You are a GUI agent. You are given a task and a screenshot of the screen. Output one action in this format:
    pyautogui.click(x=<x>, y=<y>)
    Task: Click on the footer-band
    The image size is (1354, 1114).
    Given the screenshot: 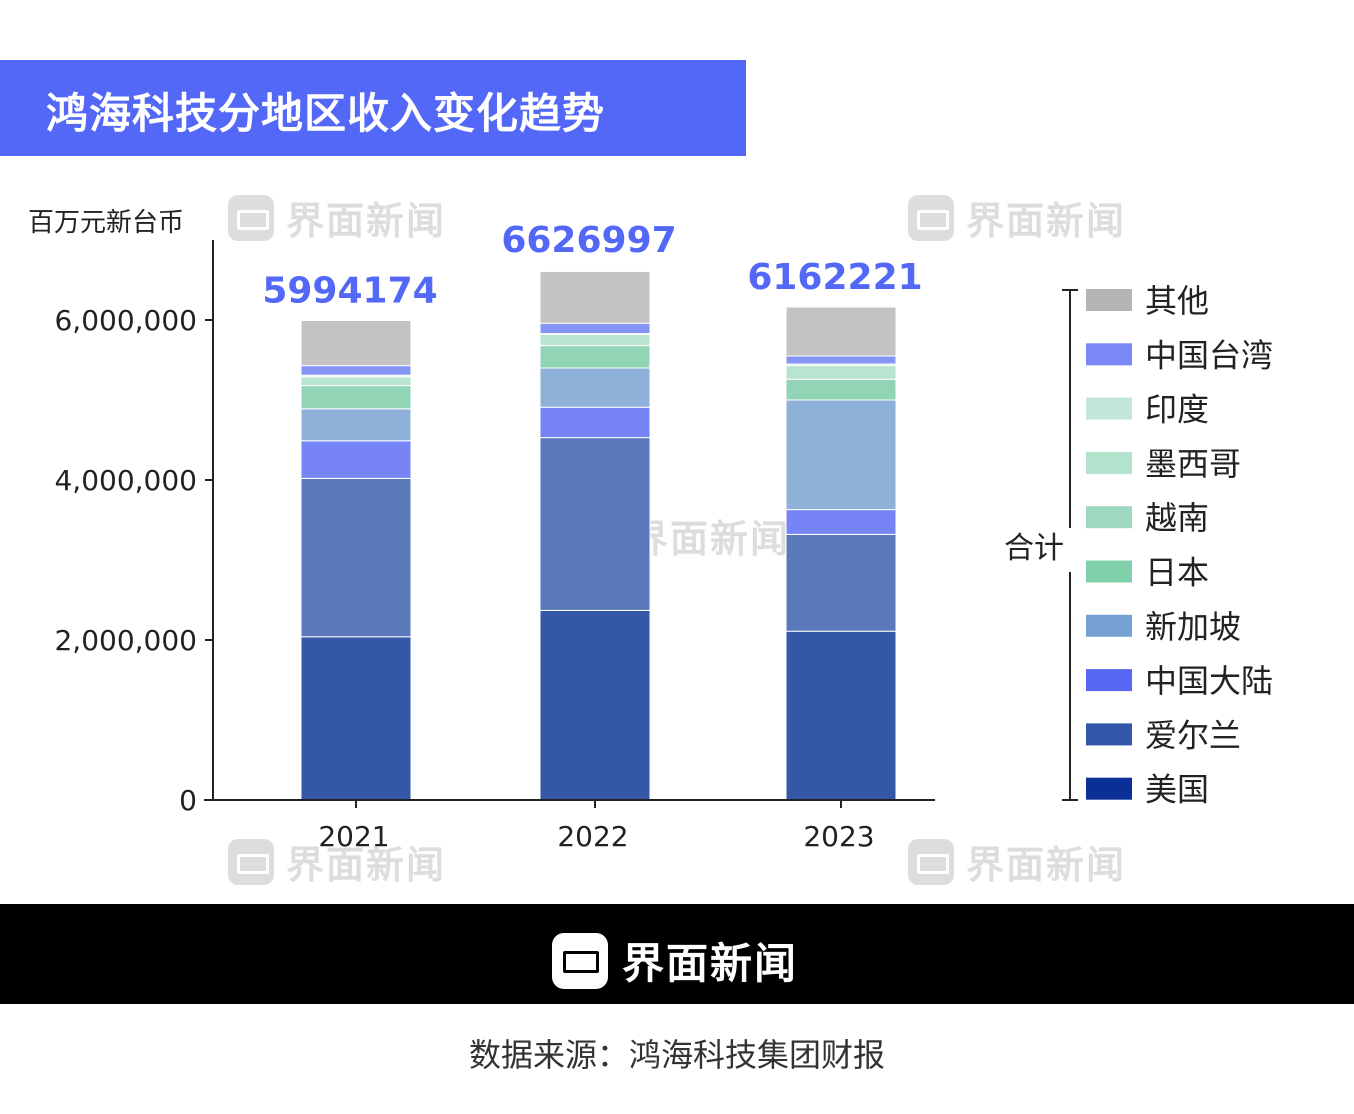 What is the action you would take?
    pyautogui.click(x=677, y=954)
    